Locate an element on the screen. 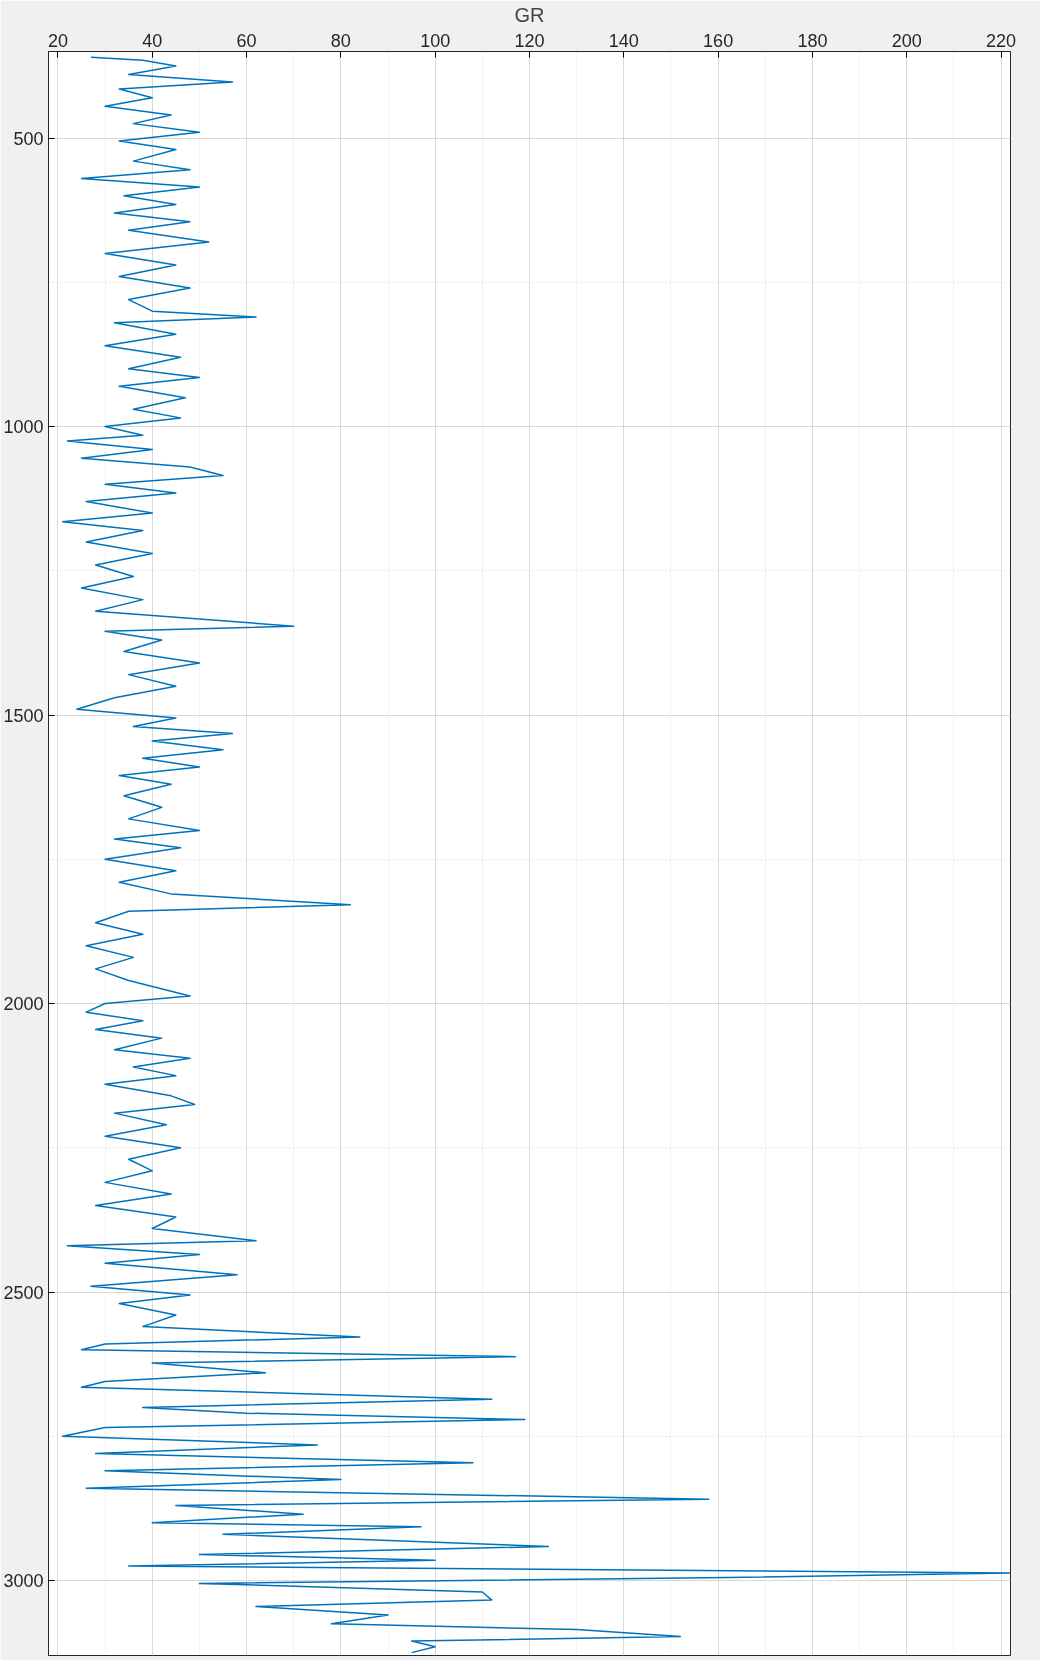 This screenshot has height=1672, width=1063. x-axis-title: GR is located at coordinates (529, 14).